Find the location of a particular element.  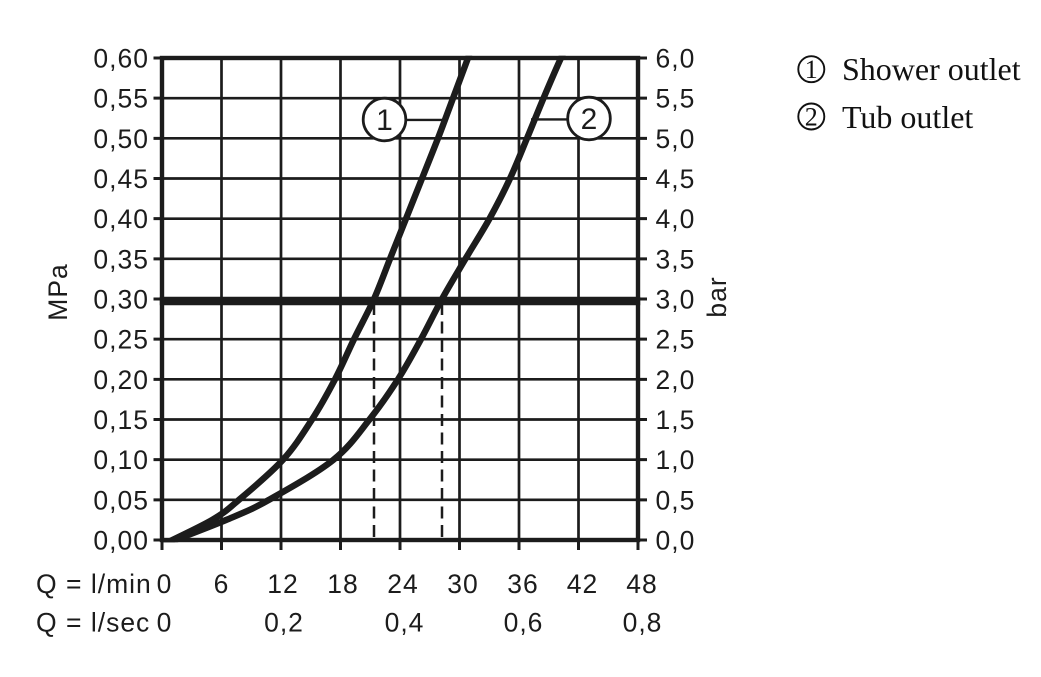

svg-text: 0,10 is located at coordinates (121, 460).